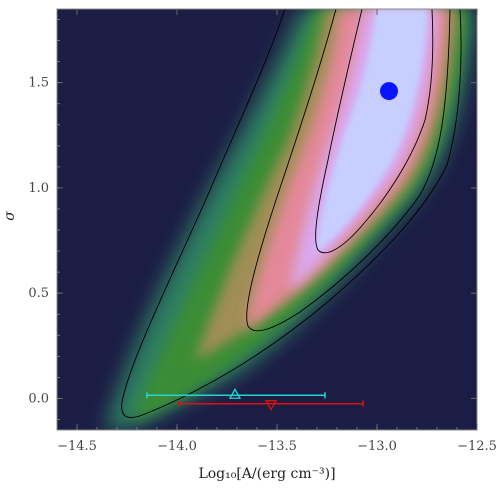 The image size is (500, 489). I want to click on y-tick-label: 1.0, so click(38, 188).